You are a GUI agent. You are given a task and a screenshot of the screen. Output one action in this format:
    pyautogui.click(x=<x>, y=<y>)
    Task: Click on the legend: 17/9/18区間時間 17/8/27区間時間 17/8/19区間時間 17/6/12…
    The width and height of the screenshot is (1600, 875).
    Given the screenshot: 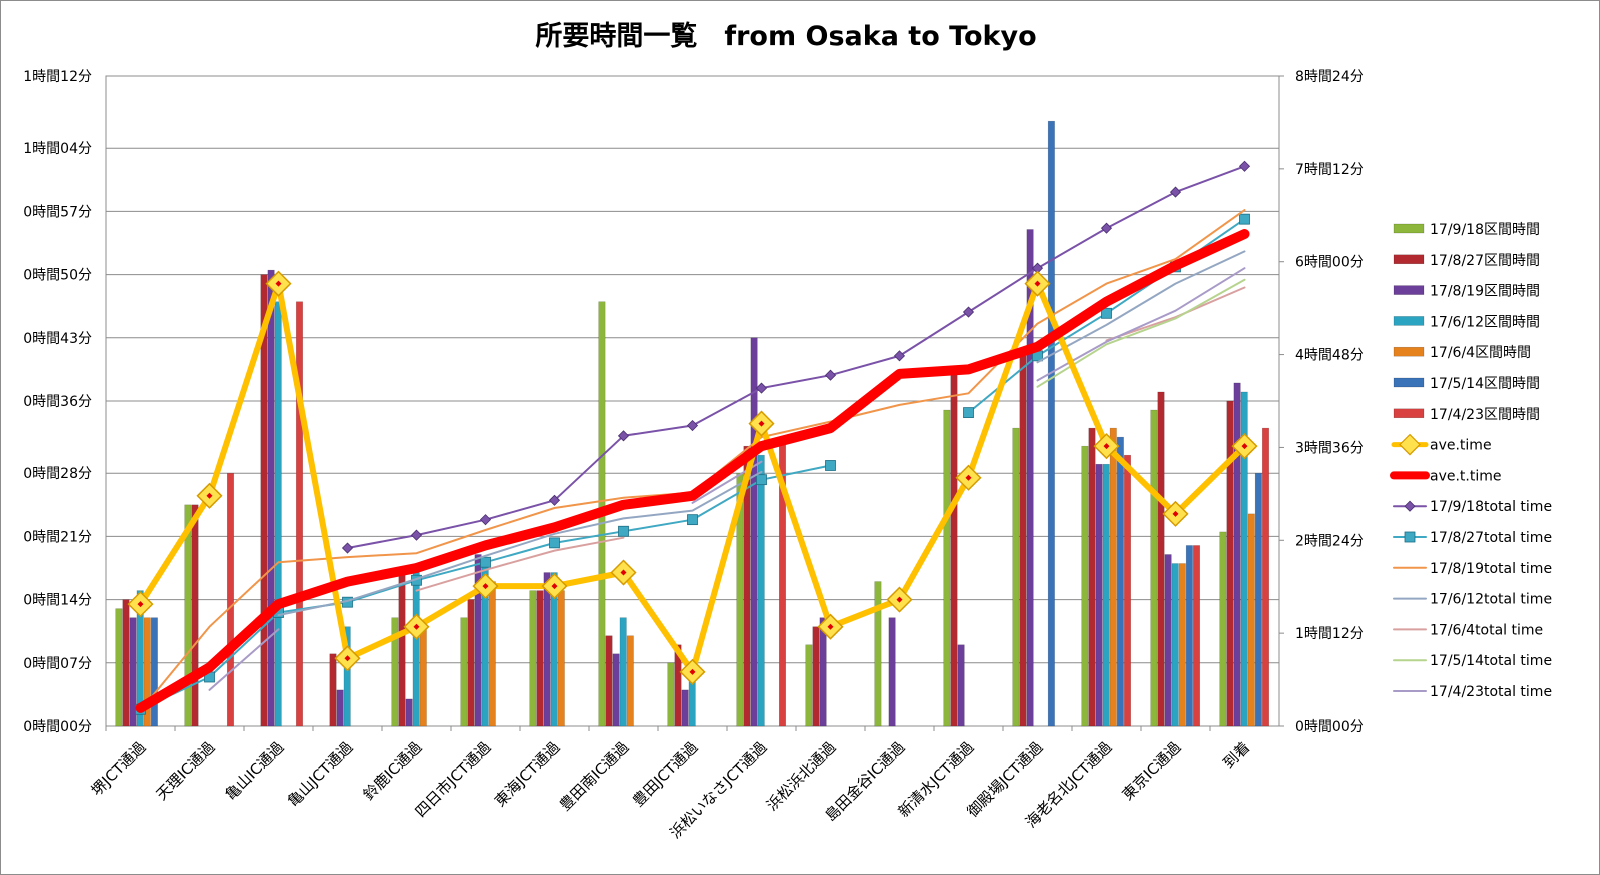 What is the action you would take?
    pyautogui.click(x=1471, y=461)
    